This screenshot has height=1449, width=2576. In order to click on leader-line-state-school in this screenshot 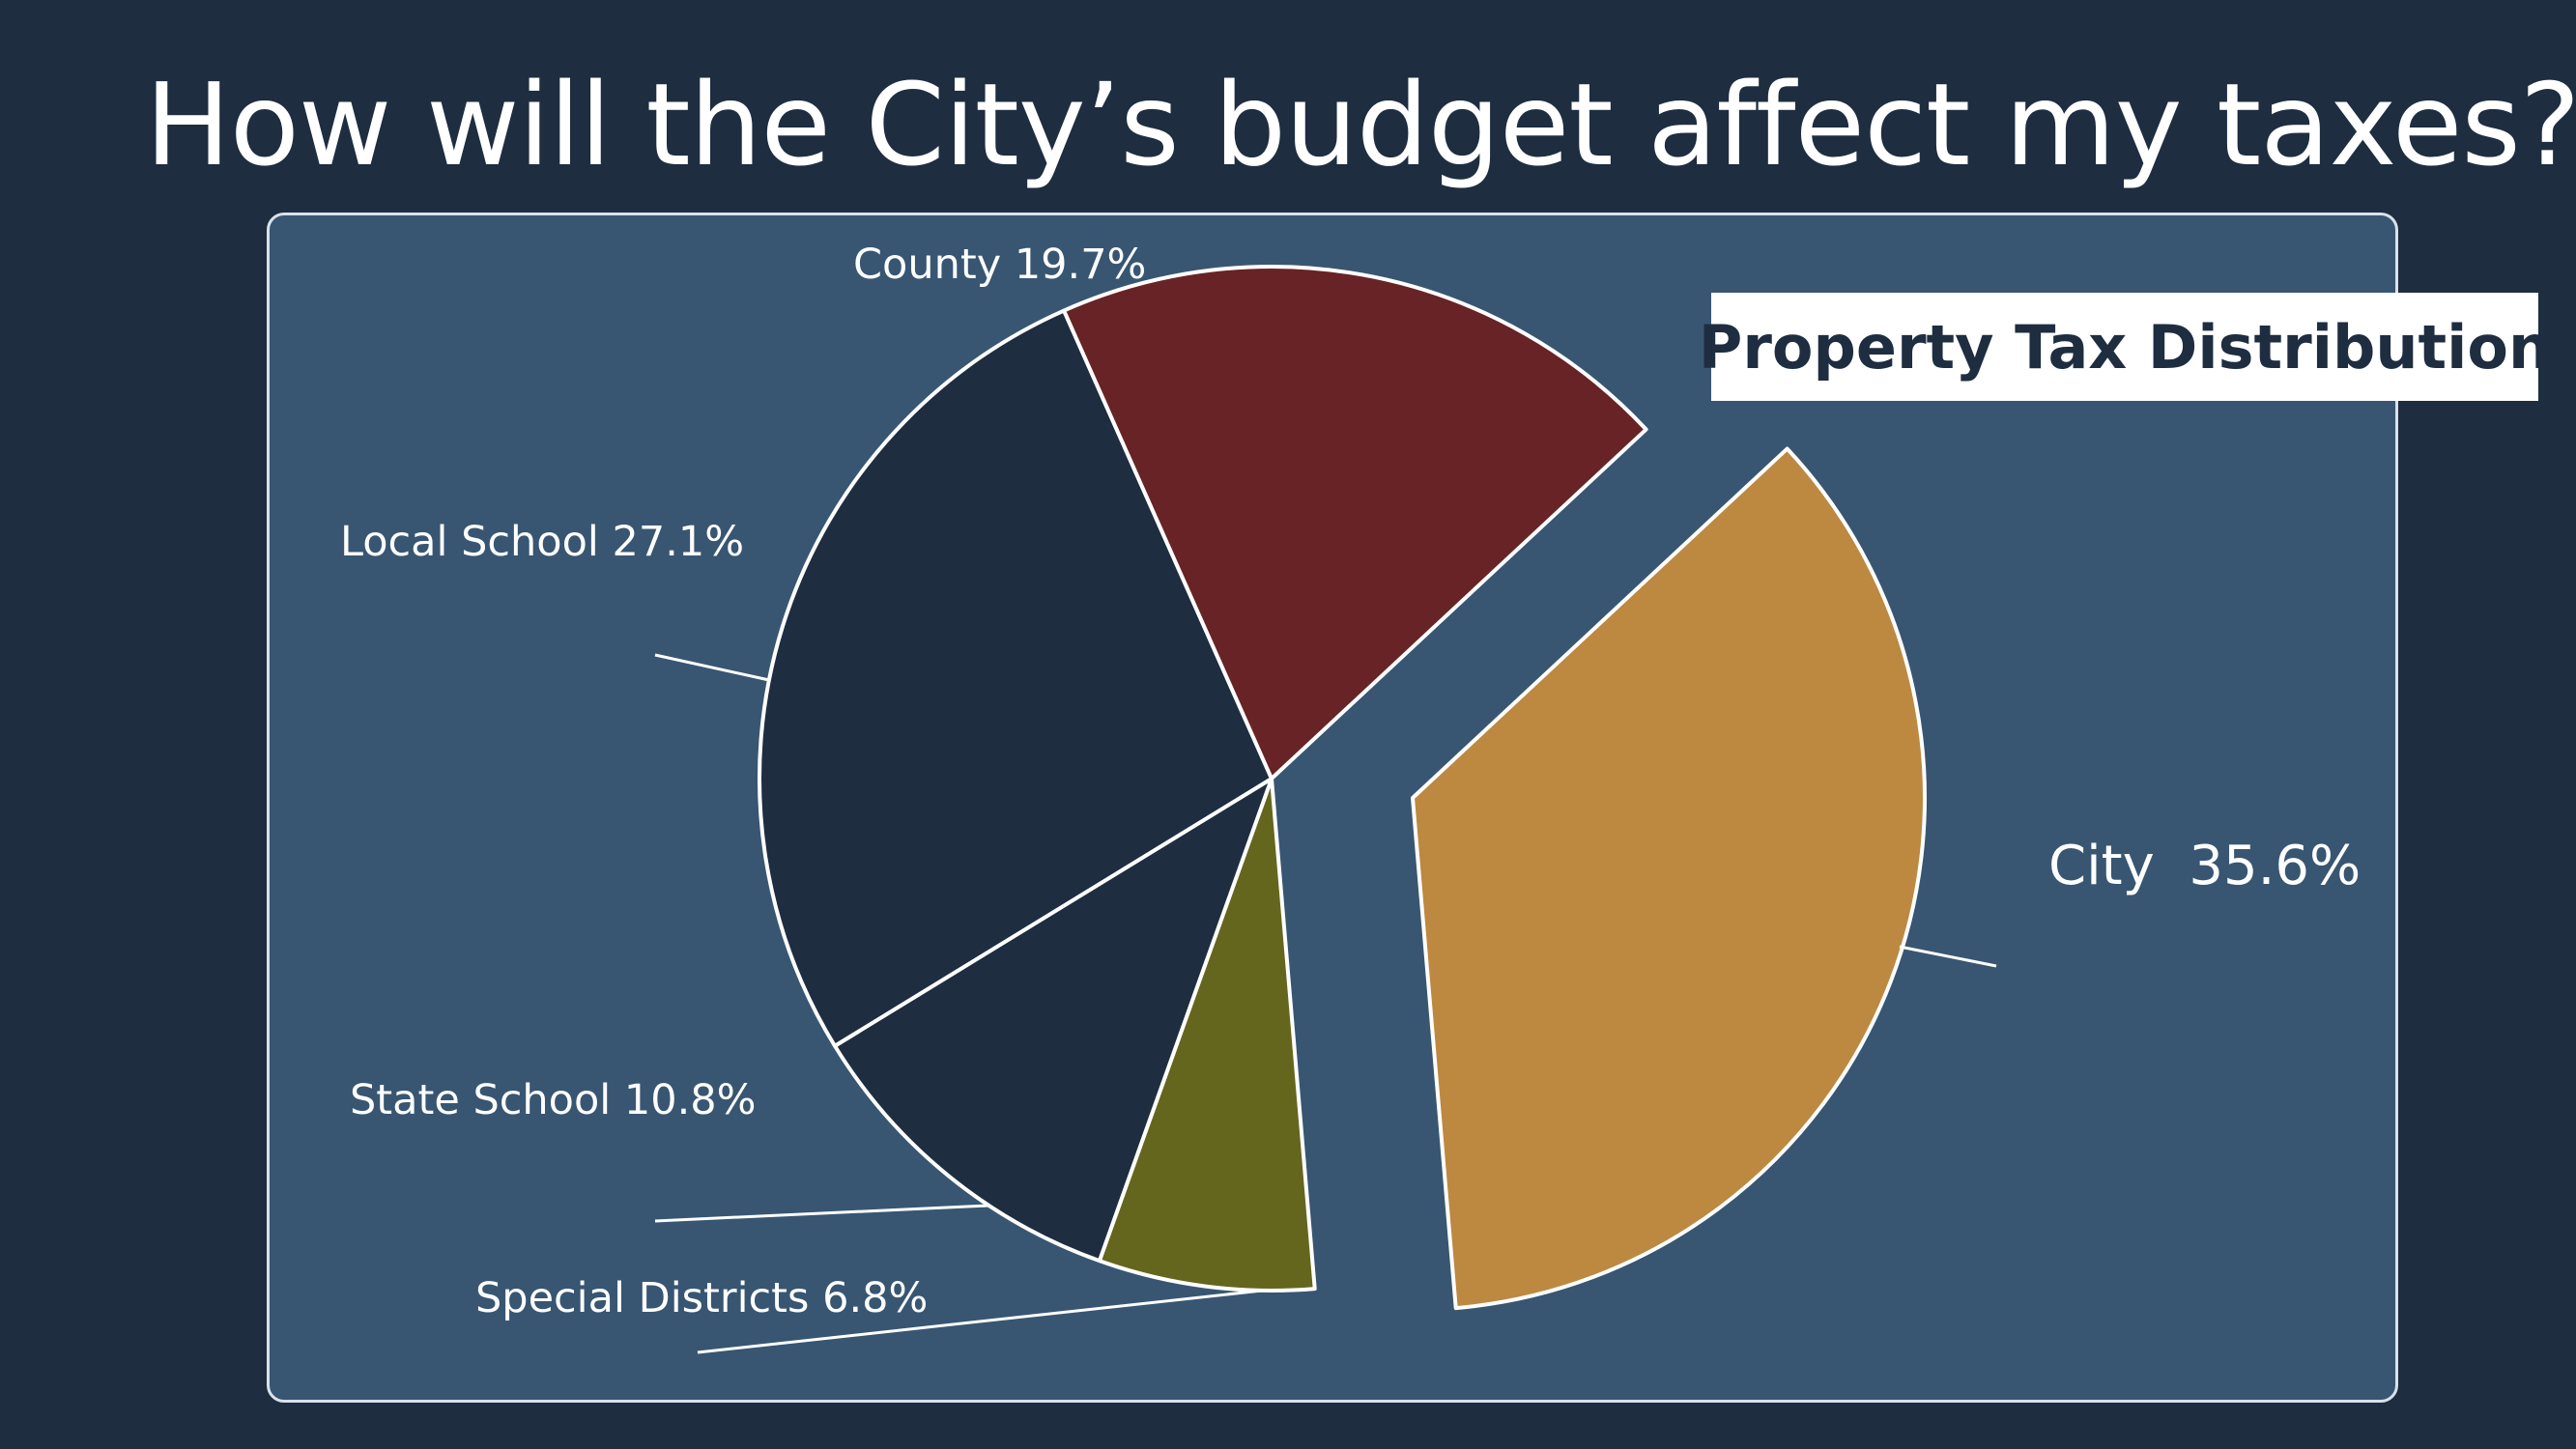, I will do `click(822, 1213)`.